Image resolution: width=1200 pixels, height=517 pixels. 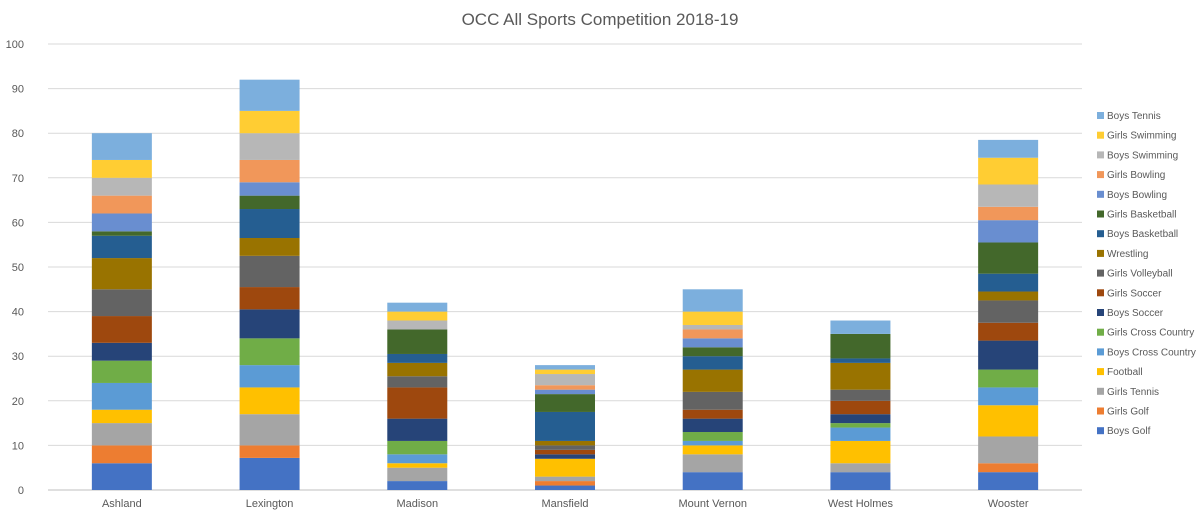 What do you see at coordinates (1129, 116) in the screenshot?
I see `legend-item: Boys Tennis` at bounding box center [1129, 116].